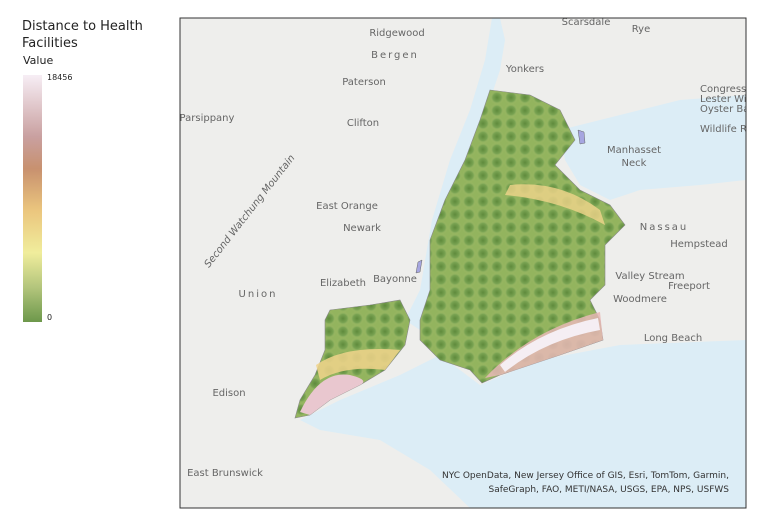 This screenshot has height=527, width=759. Describe the element at coordinates (395, 55) in the screenshot. I see `map-label: Bergen` at that location.